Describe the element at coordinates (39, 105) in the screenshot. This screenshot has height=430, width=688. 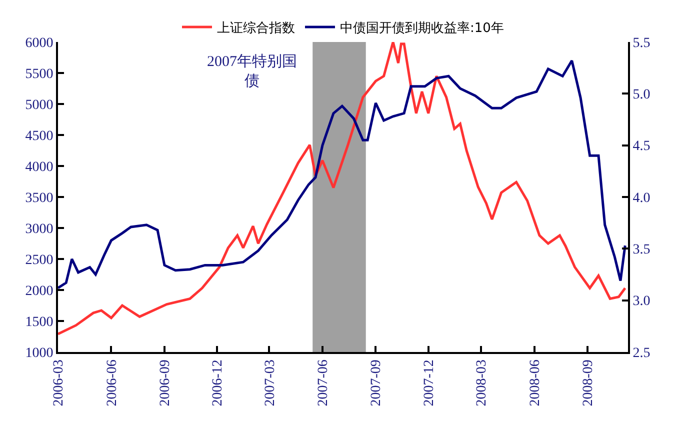
I see `y-tick-label: 5000` at that location.